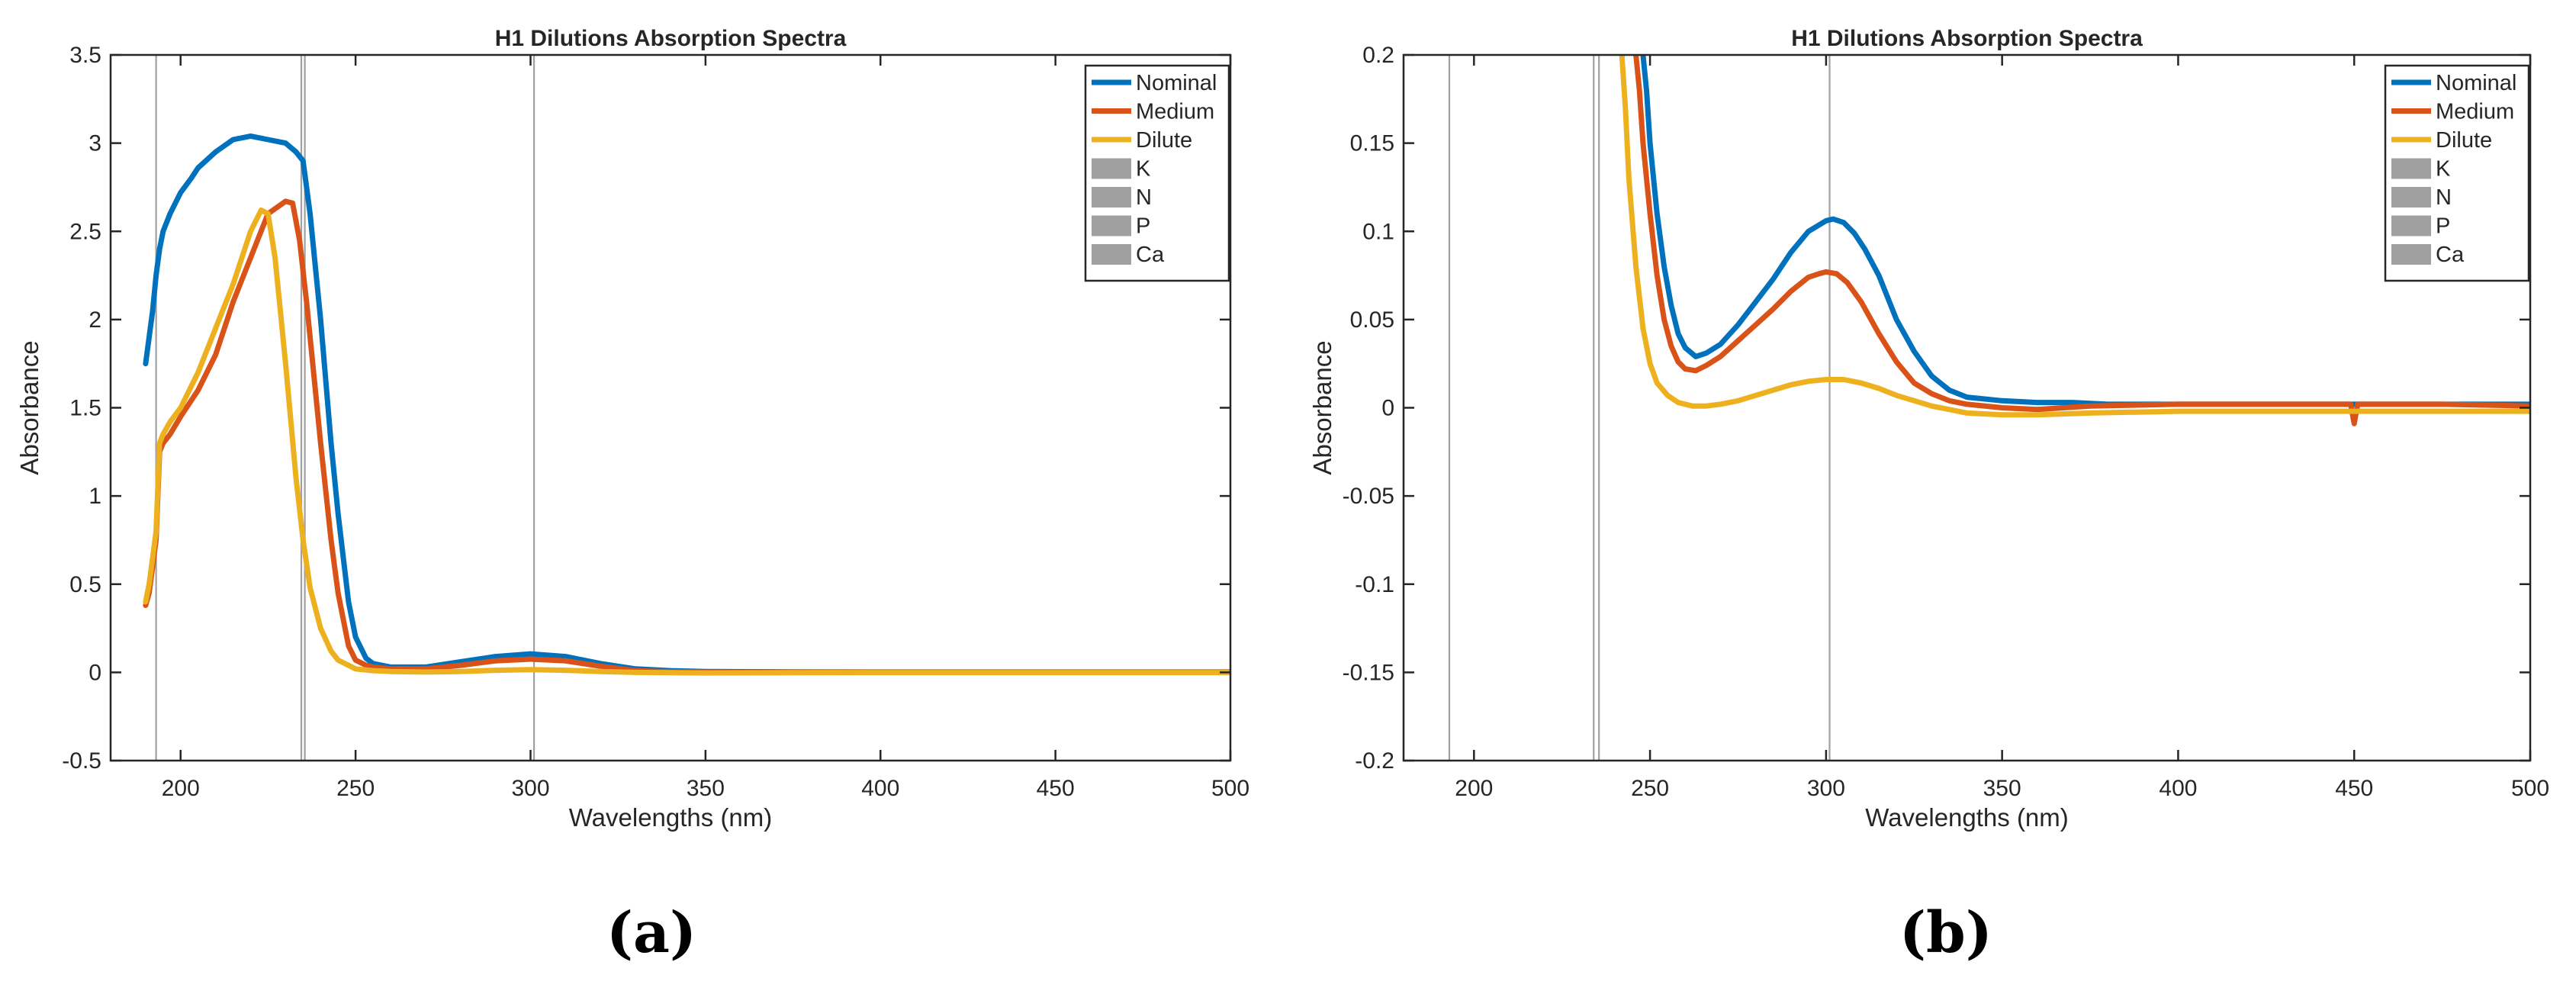 Image resolution: width=2576 pixels, height=1007 pixels. What do you see at coordinates (1368, 497) in the screenshot?
I see `y-tick-label: -0.05` at bounding box center [1368, 497].